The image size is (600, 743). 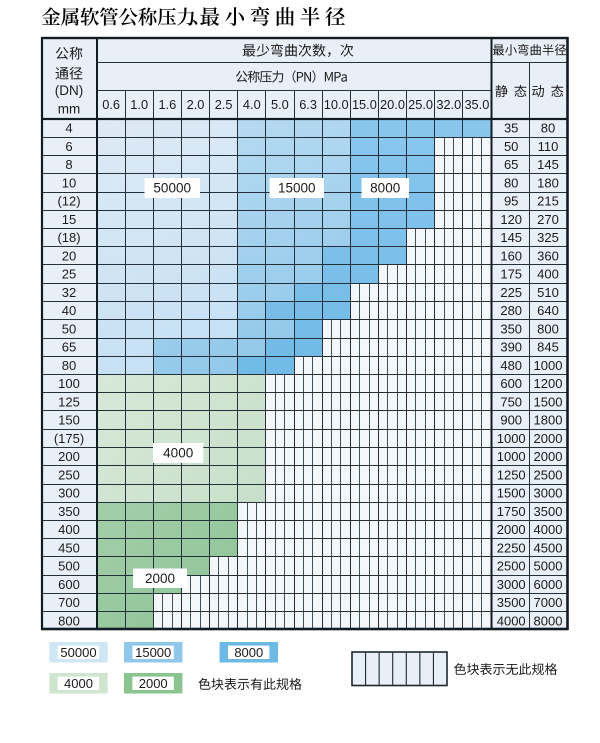 I want to click on svg-text: 480, so click(x=511, y=365).